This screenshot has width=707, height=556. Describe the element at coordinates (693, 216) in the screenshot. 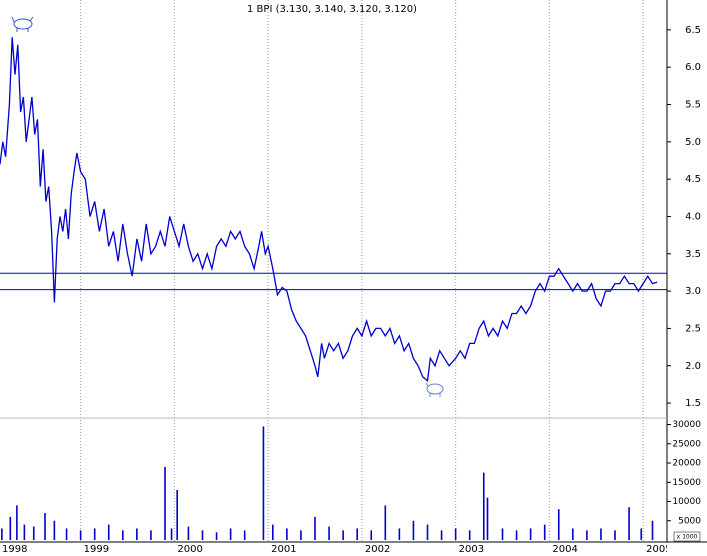

I see `y-tick-label: 4.0` at that location.